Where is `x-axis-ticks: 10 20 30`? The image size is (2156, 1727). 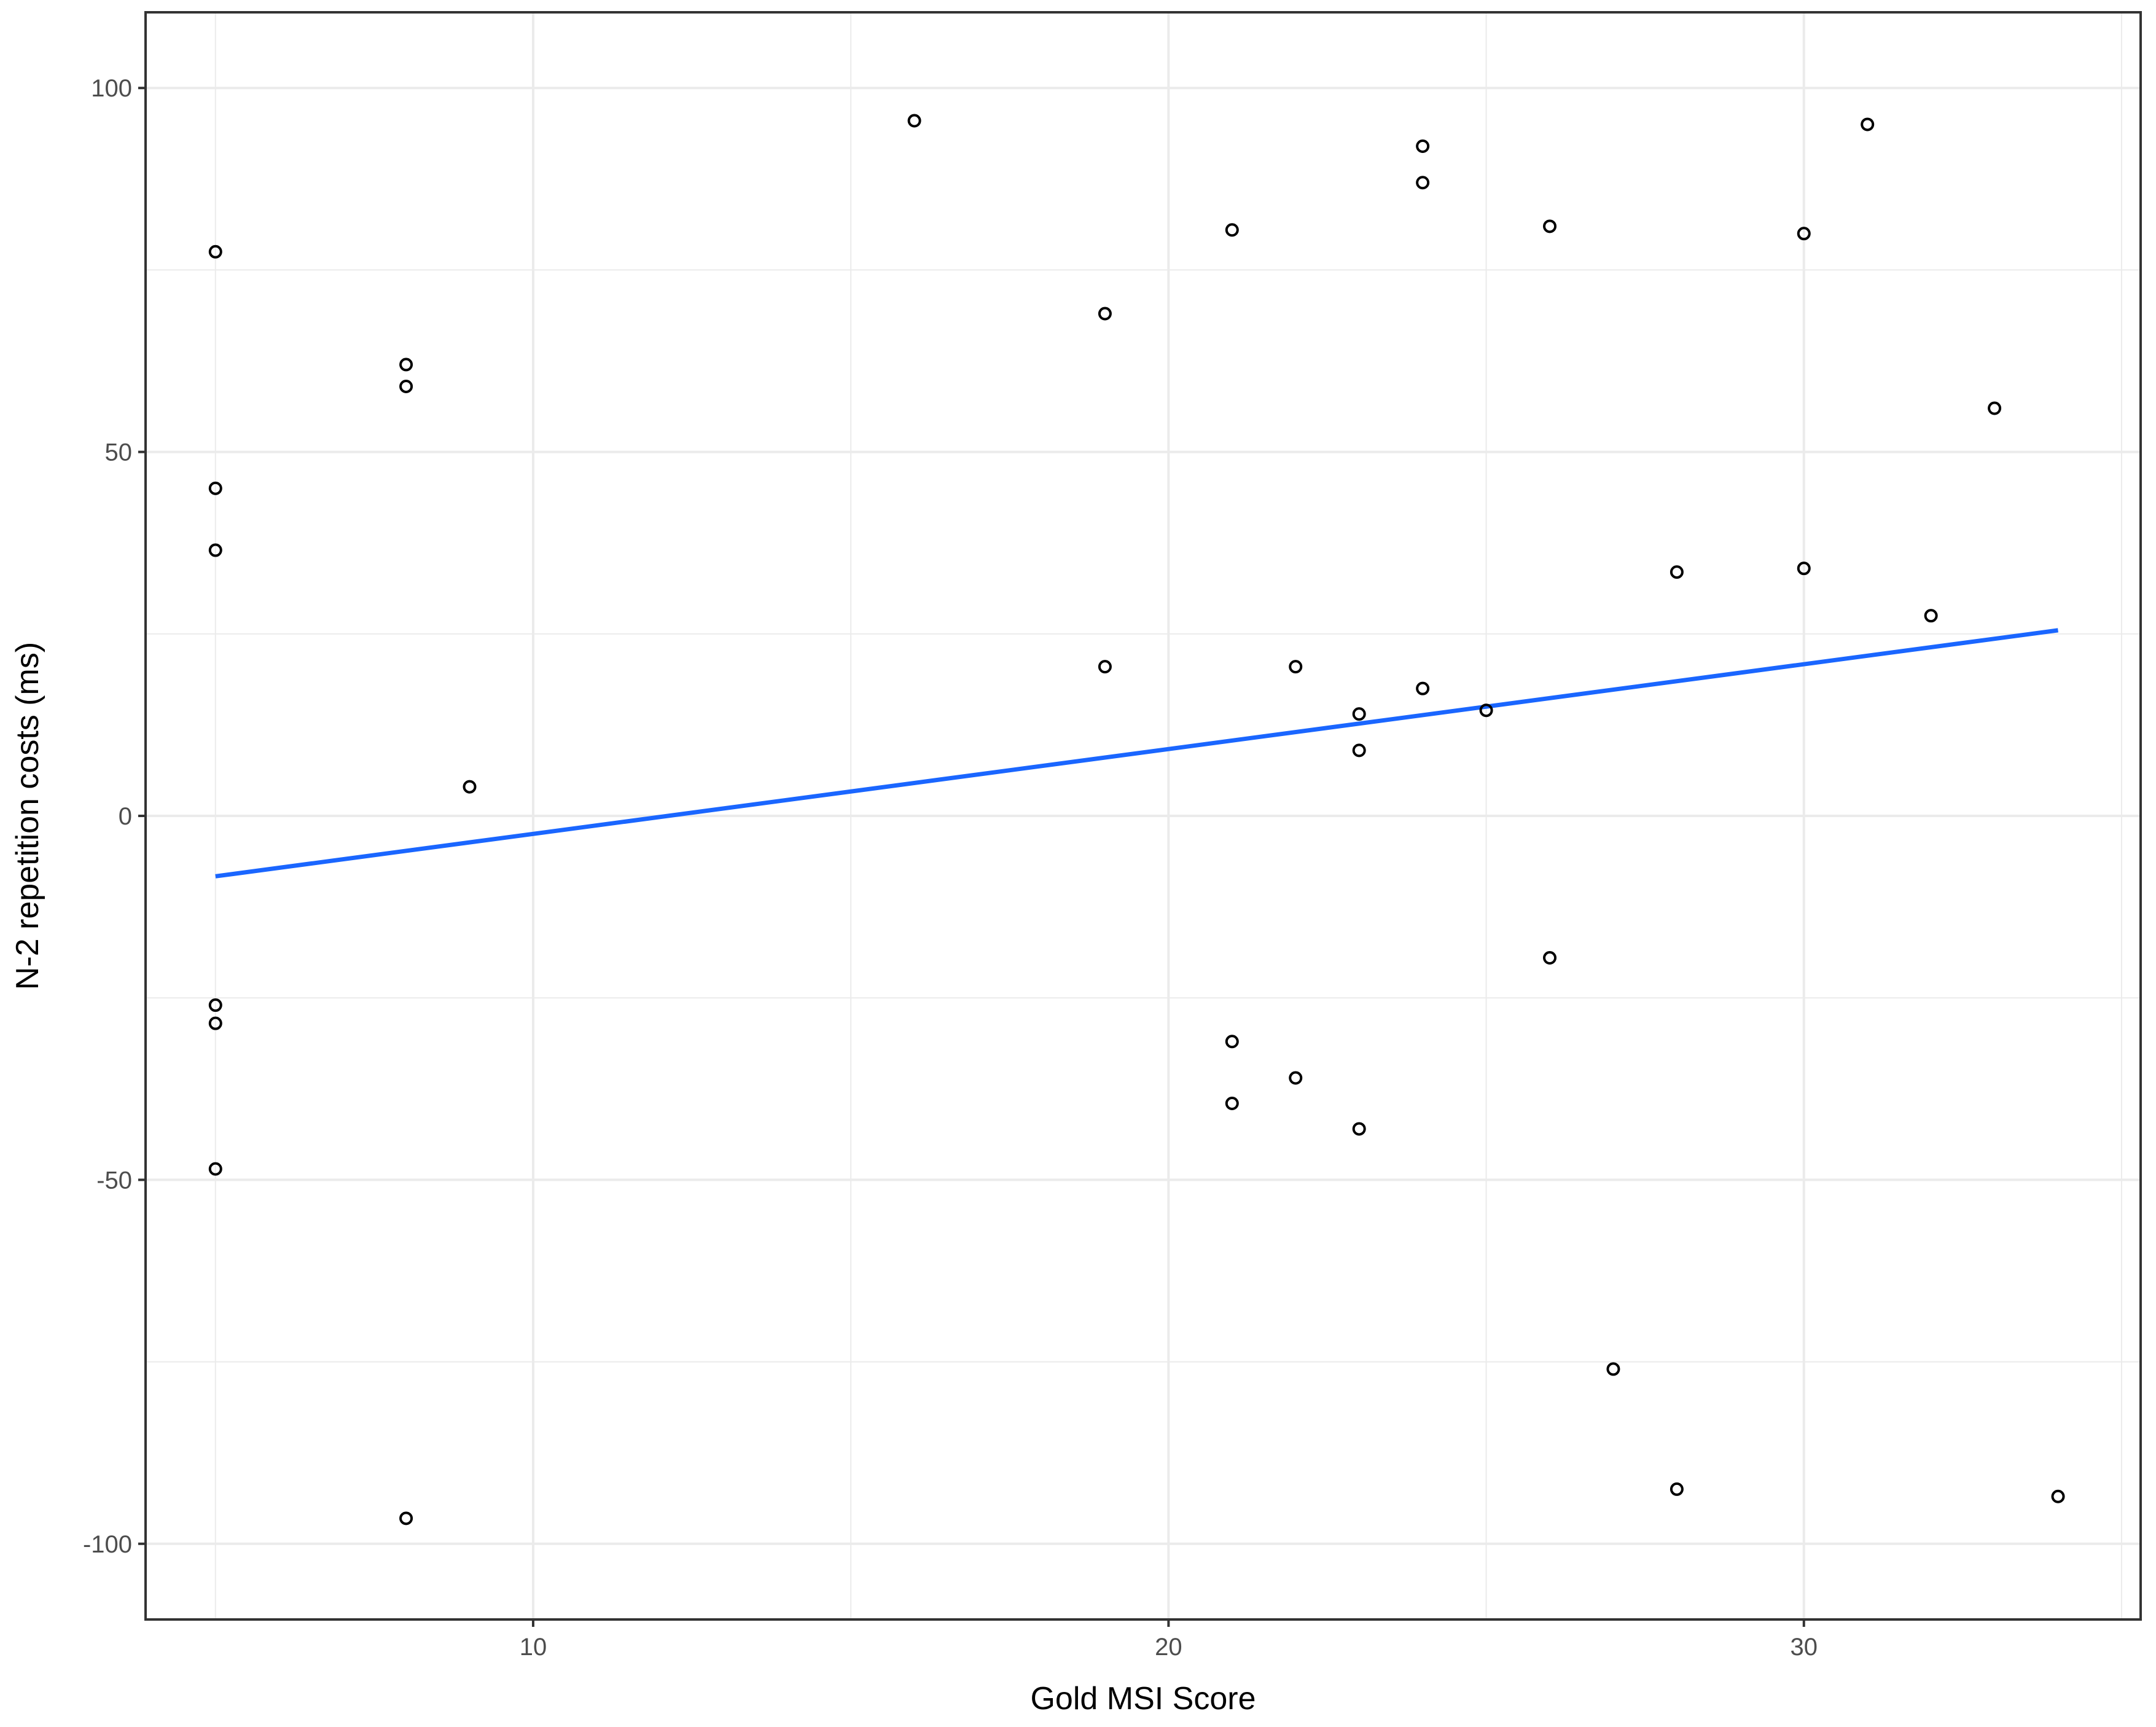 x-axis-ticks: 10 20 30 is located at coordinates (1169, 1640).